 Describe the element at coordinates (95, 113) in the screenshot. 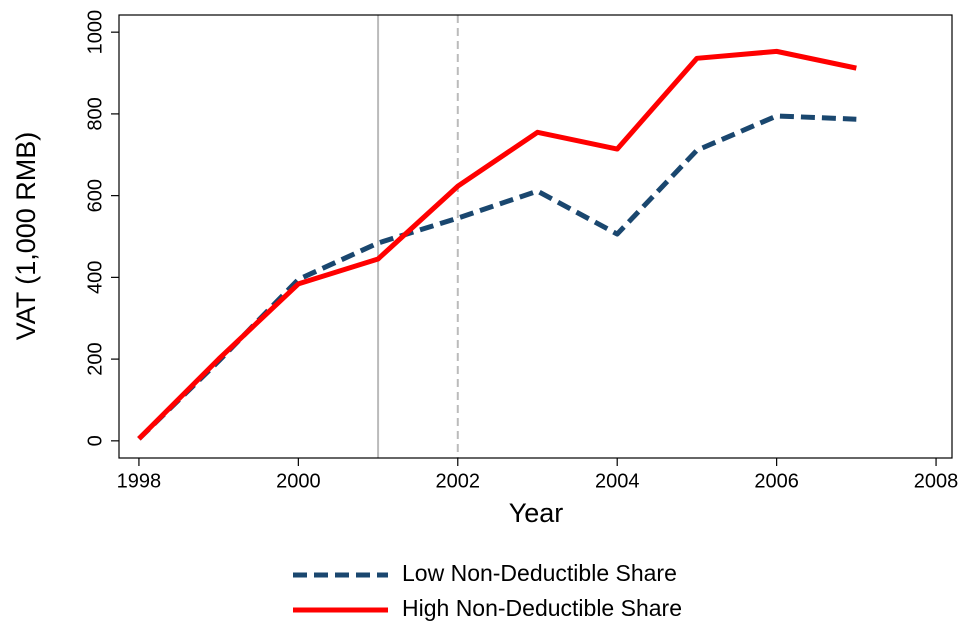

I see `y-tick-label: 800` at that location.